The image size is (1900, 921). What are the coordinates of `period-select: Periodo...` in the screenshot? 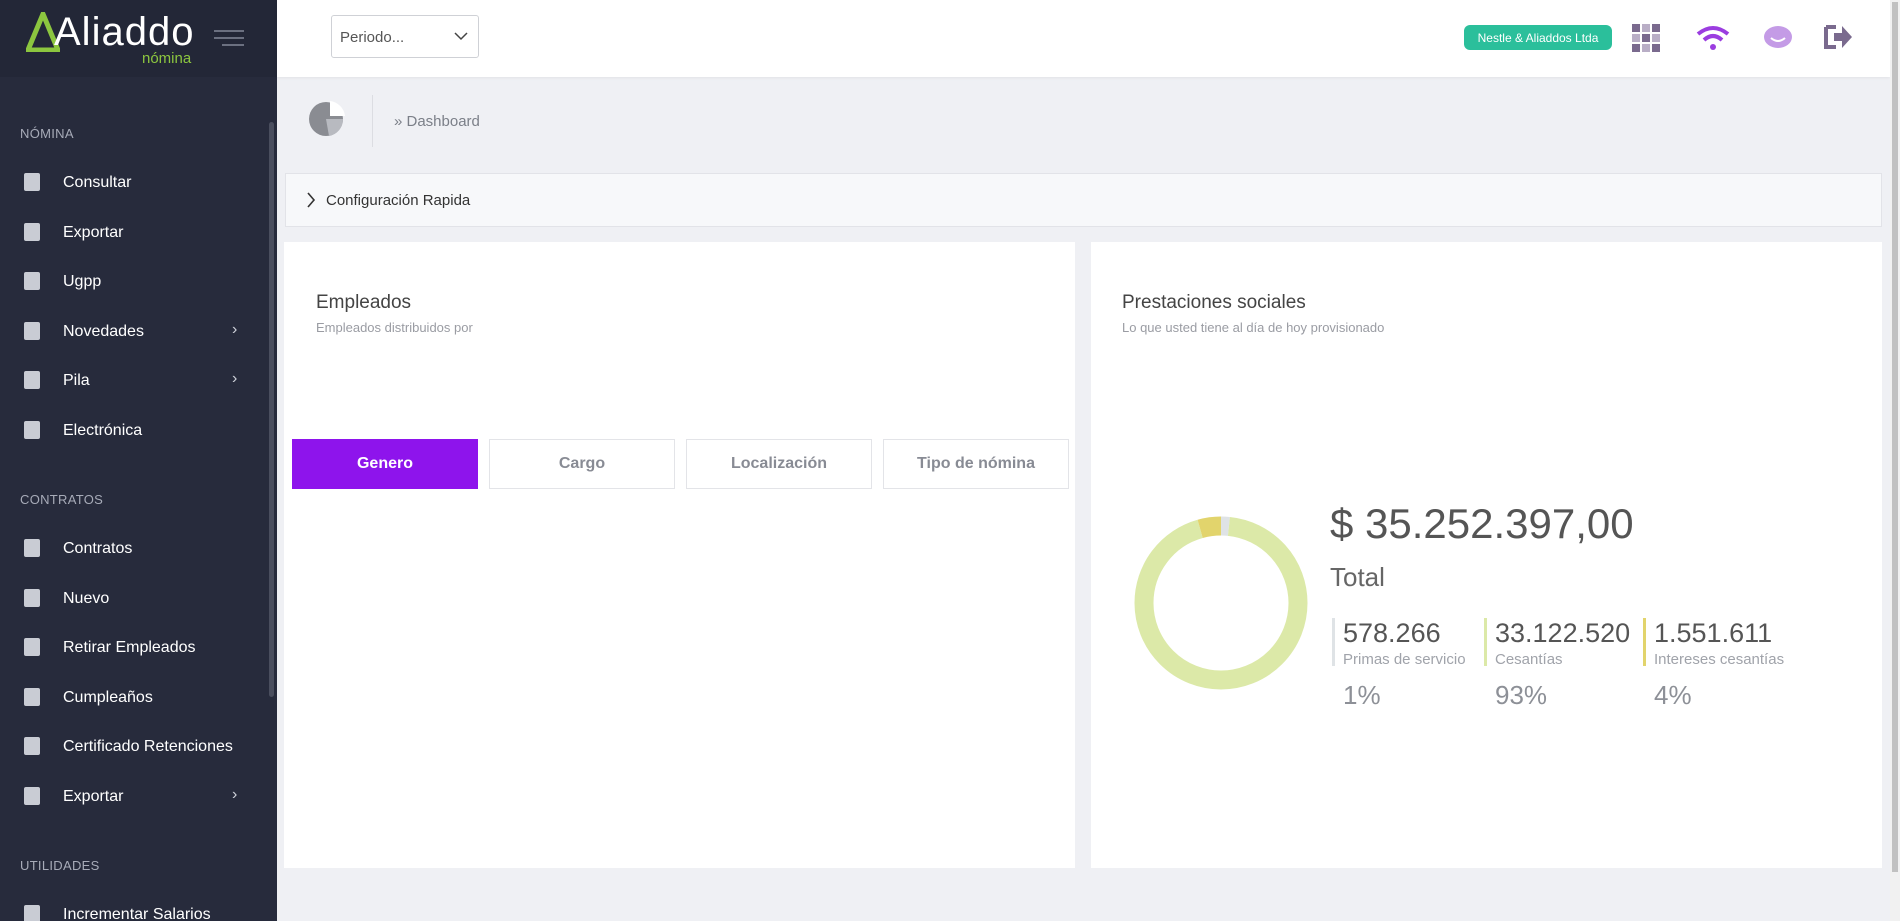 It's located at (405, 36).